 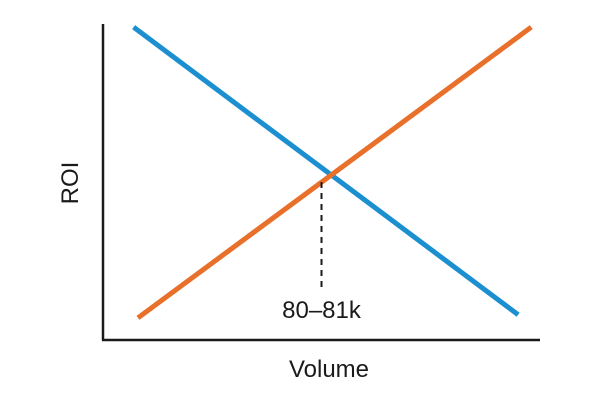 I want to click on intersection-label: 80–81k, so click(x=322, y=310).